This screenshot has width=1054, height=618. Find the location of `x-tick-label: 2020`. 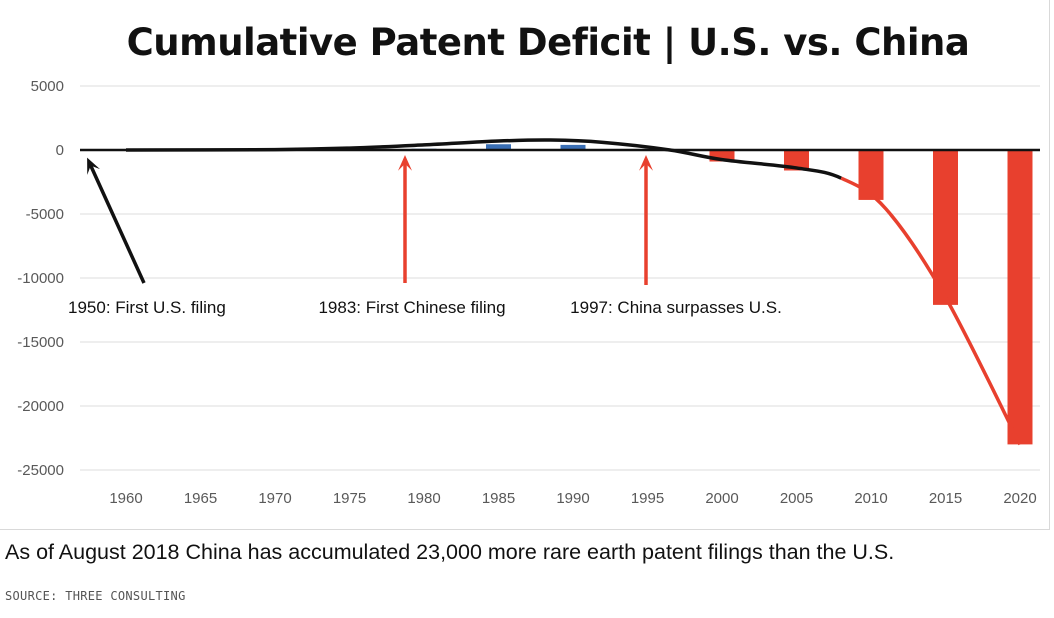

x-tick-label: 2020 is located at coordinates (1019, 498).